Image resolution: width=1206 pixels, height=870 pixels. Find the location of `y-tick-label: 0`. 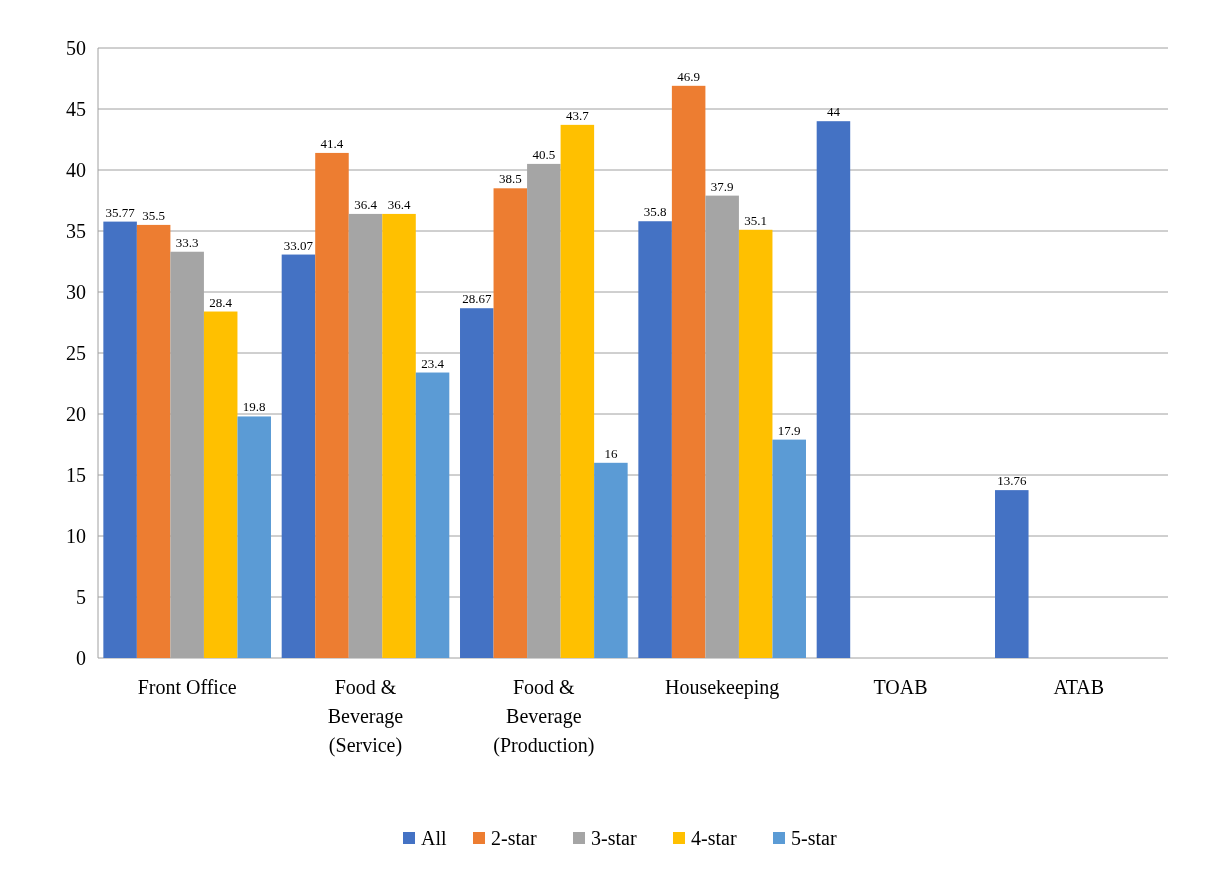

y-tick-label: 0 is located at coordinates (81, 658).